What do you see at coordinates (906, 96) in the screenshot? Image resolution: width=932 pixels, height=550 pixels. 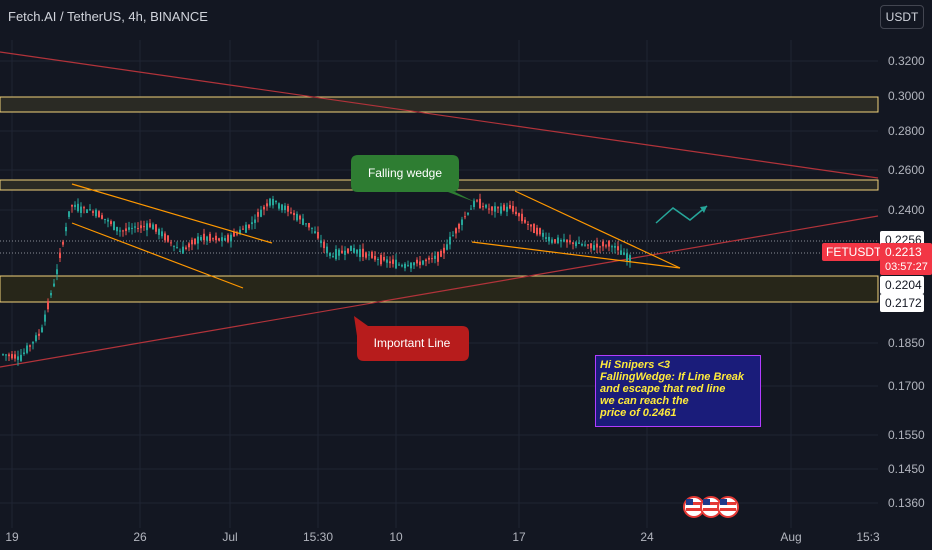 I see `y-tick-label: 0.3000` at bounding box center [906, 96].